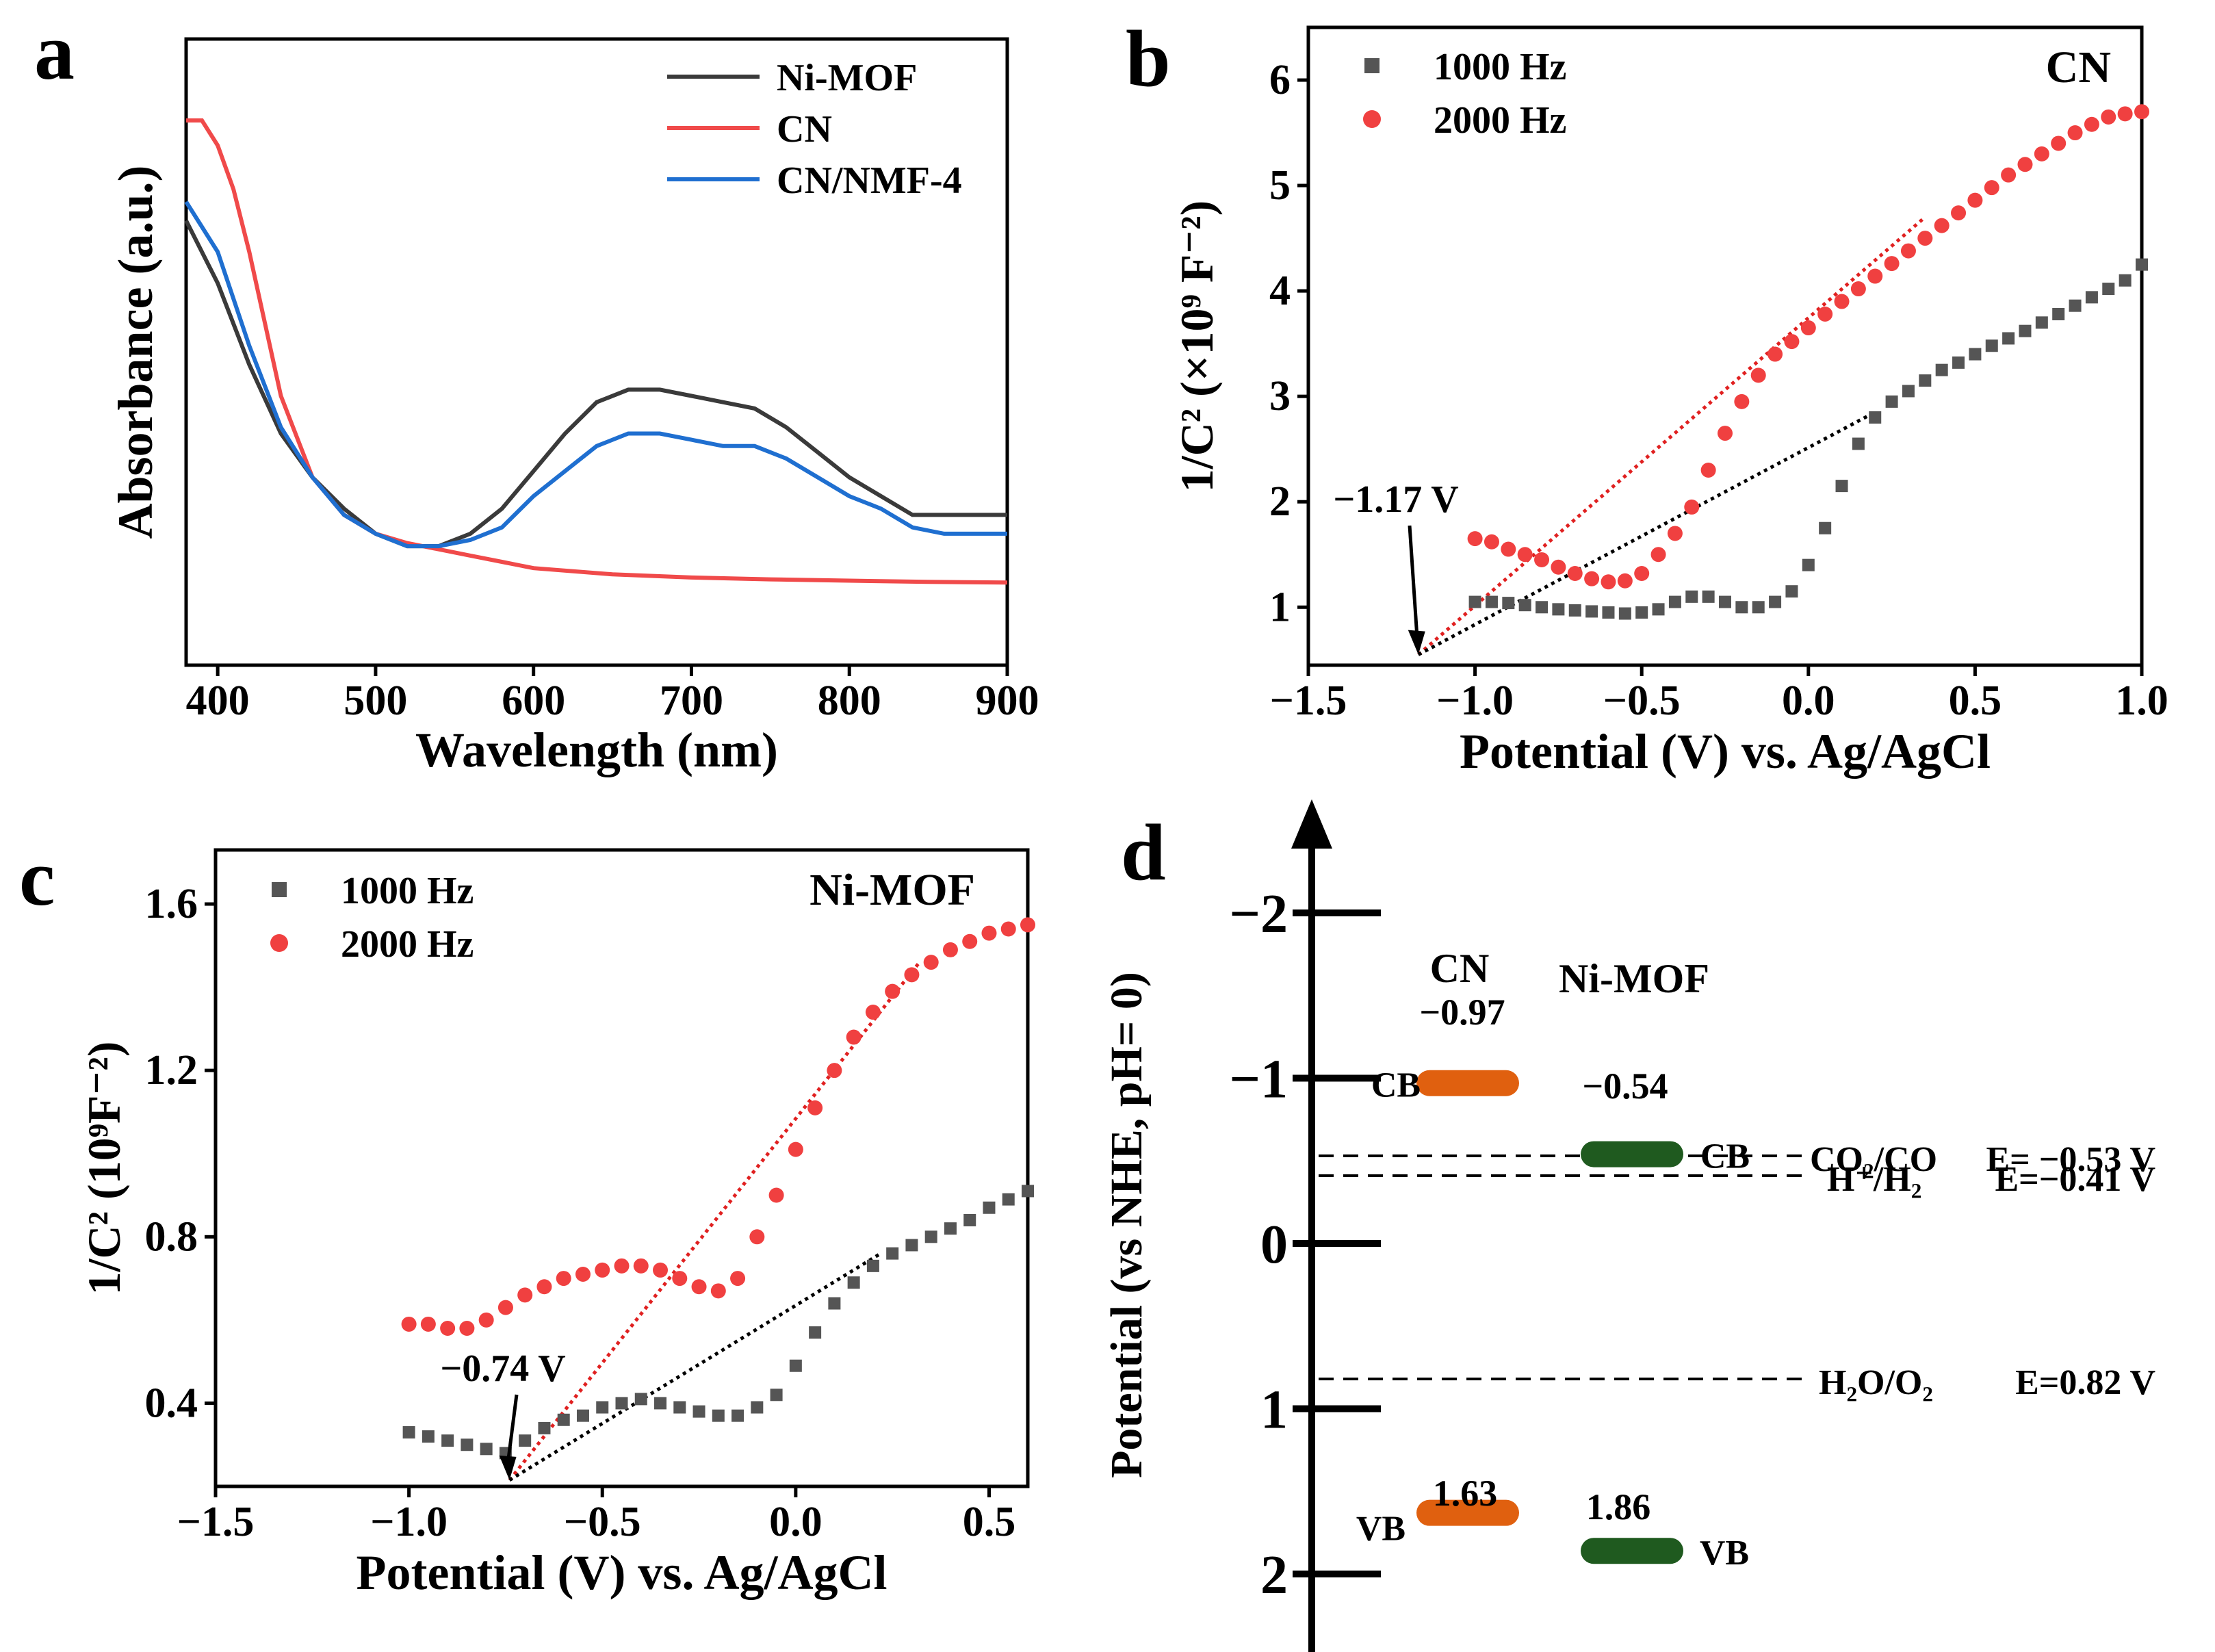 Image resolution: width=2215 pixels, height=1652 pixels. What do you see at coordinates (2078, 67) in the screenshot?
I see `panel-title: CN` at bounding box center [2078, 67].